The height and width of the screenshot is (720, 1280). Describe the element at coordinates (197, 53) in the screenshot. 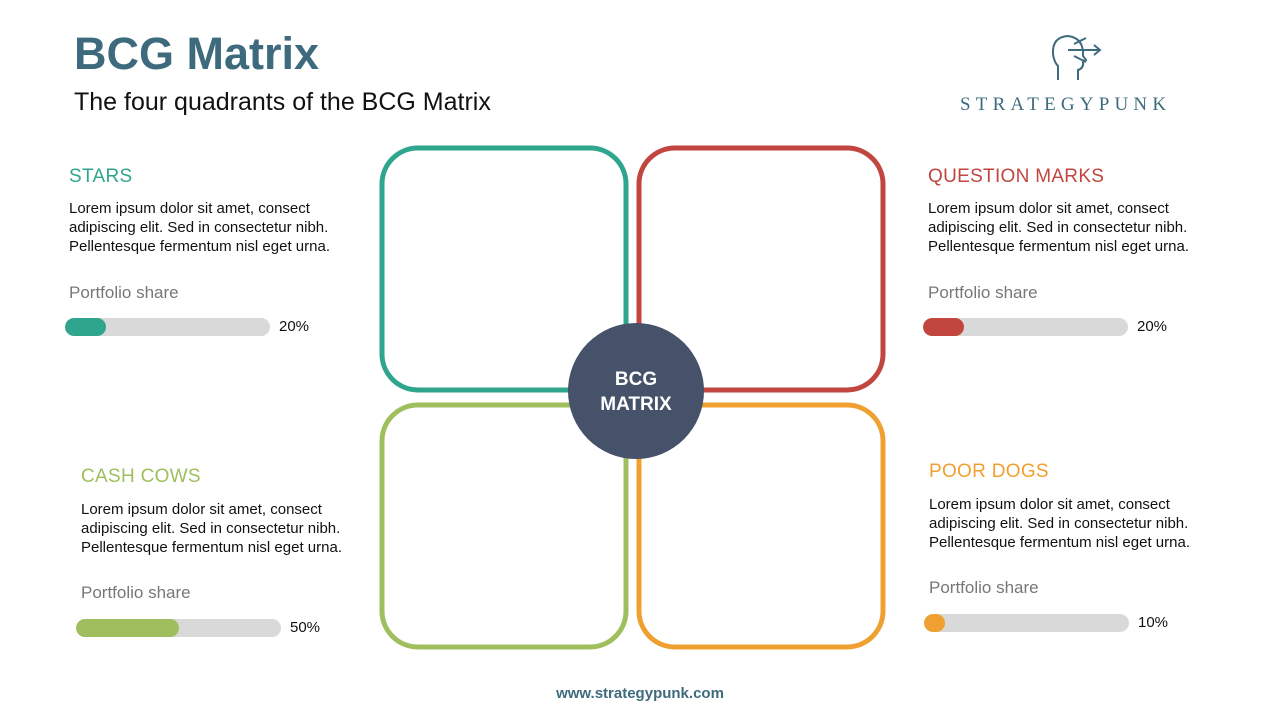

I see `title: BCG Matrix` at that location.